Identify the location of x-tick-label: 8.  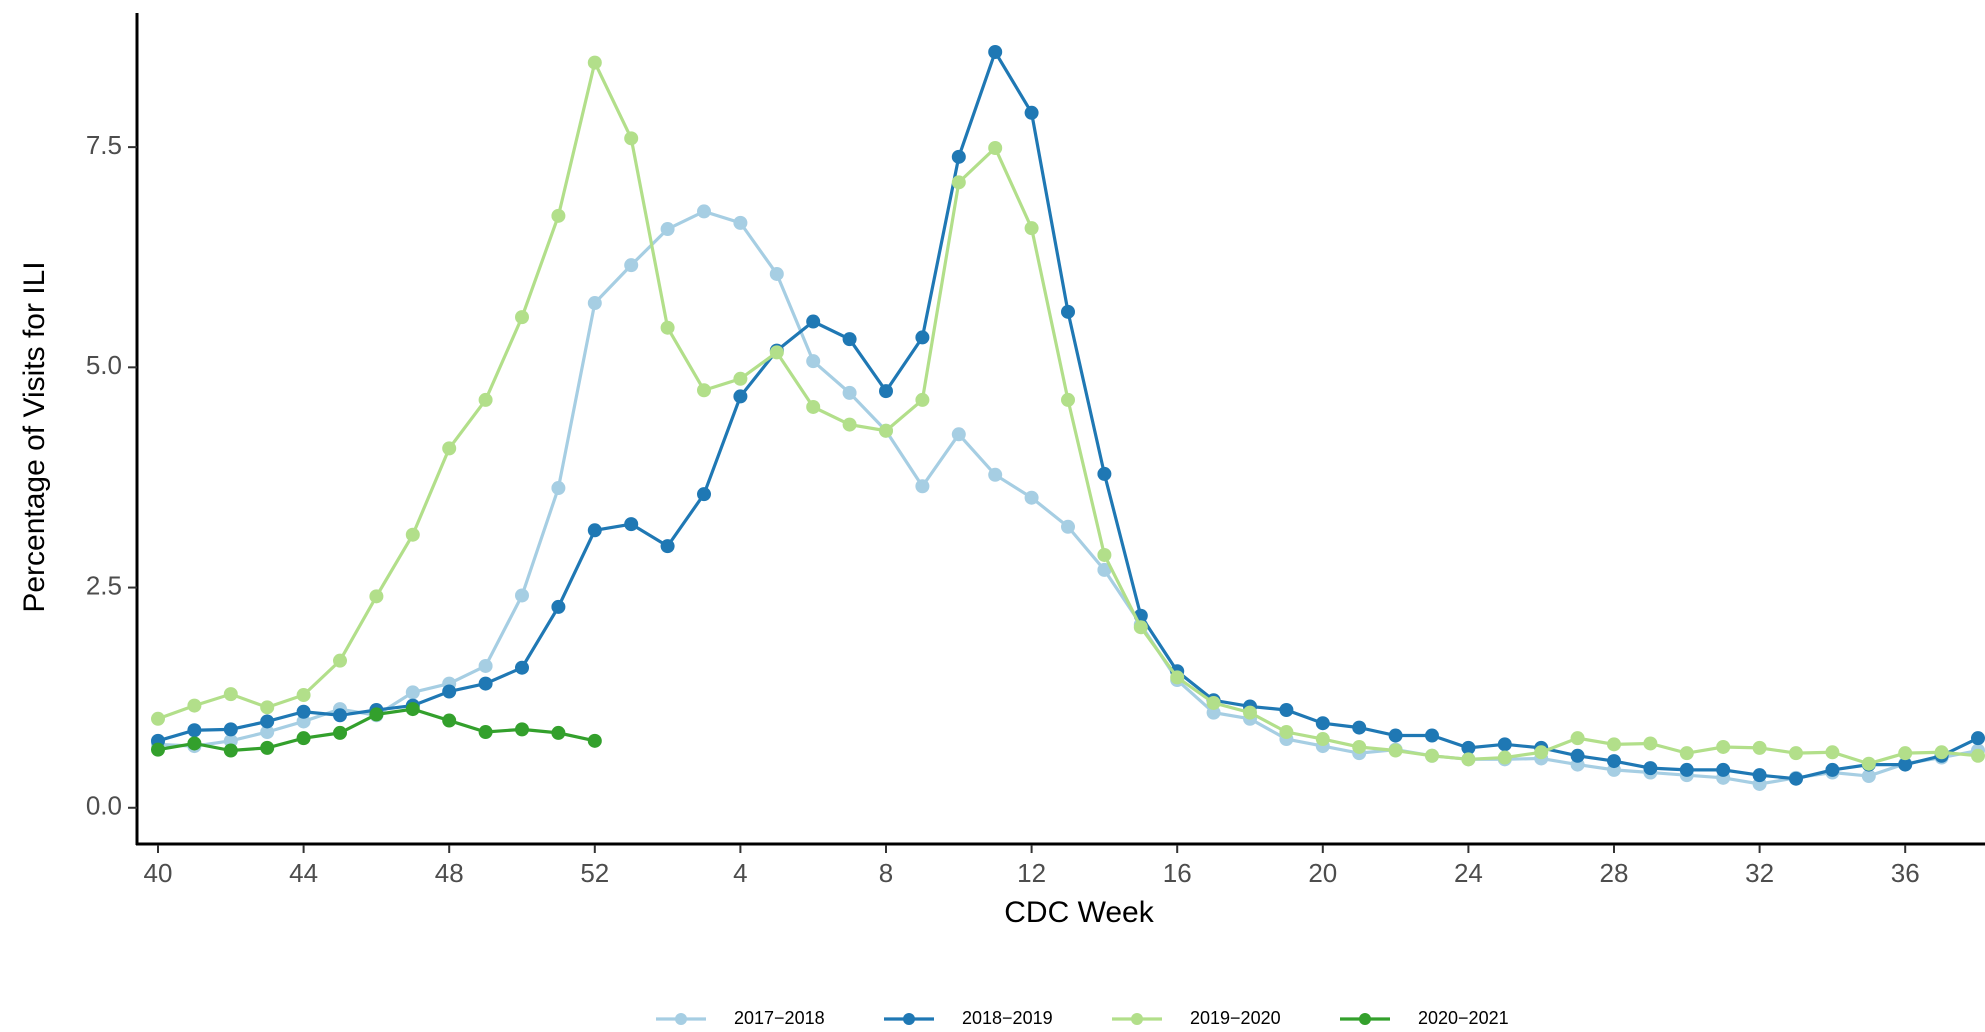
(886, 873).